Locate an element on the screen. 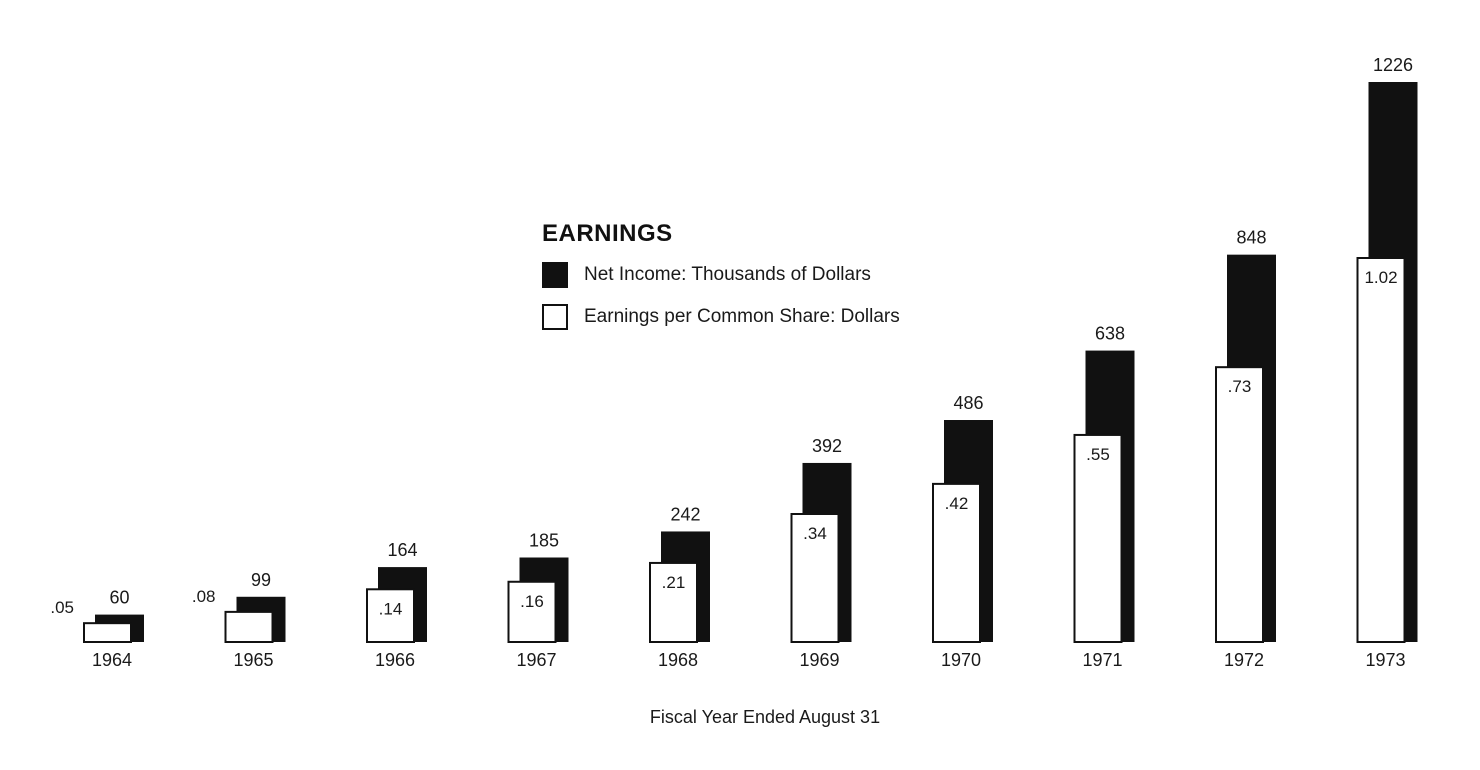  year-tick-label: 1973 is located at coordinates (1385, 660).